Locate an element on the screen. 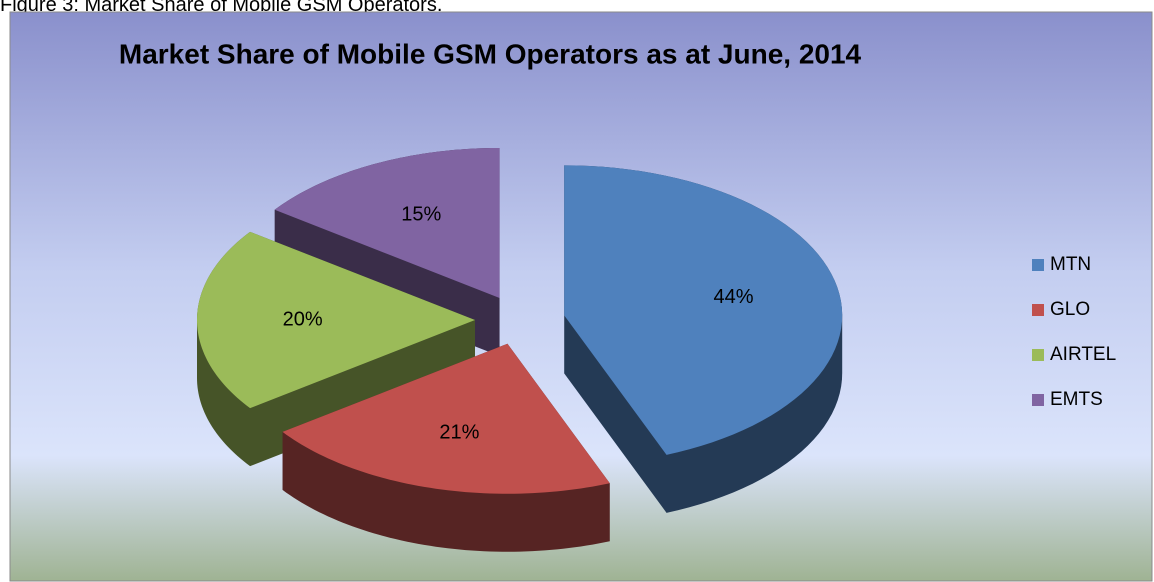 The image size is (1154, 582). data-label: 21% is located at coordinates (459, 432).